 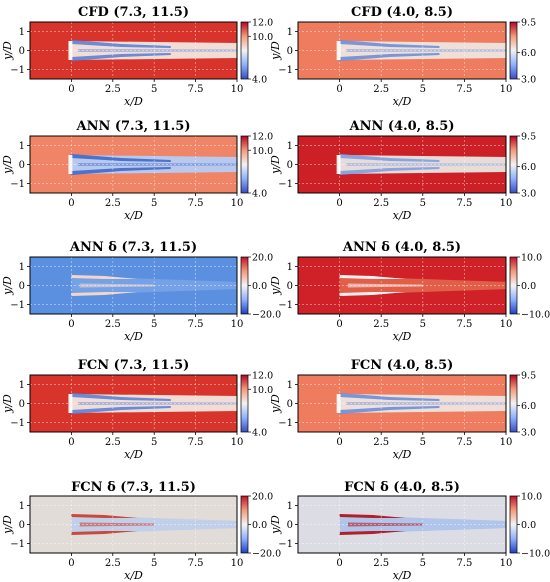 I want to click on panel-title: ANN (7.3, 11.5), so click(x=132, y=126).